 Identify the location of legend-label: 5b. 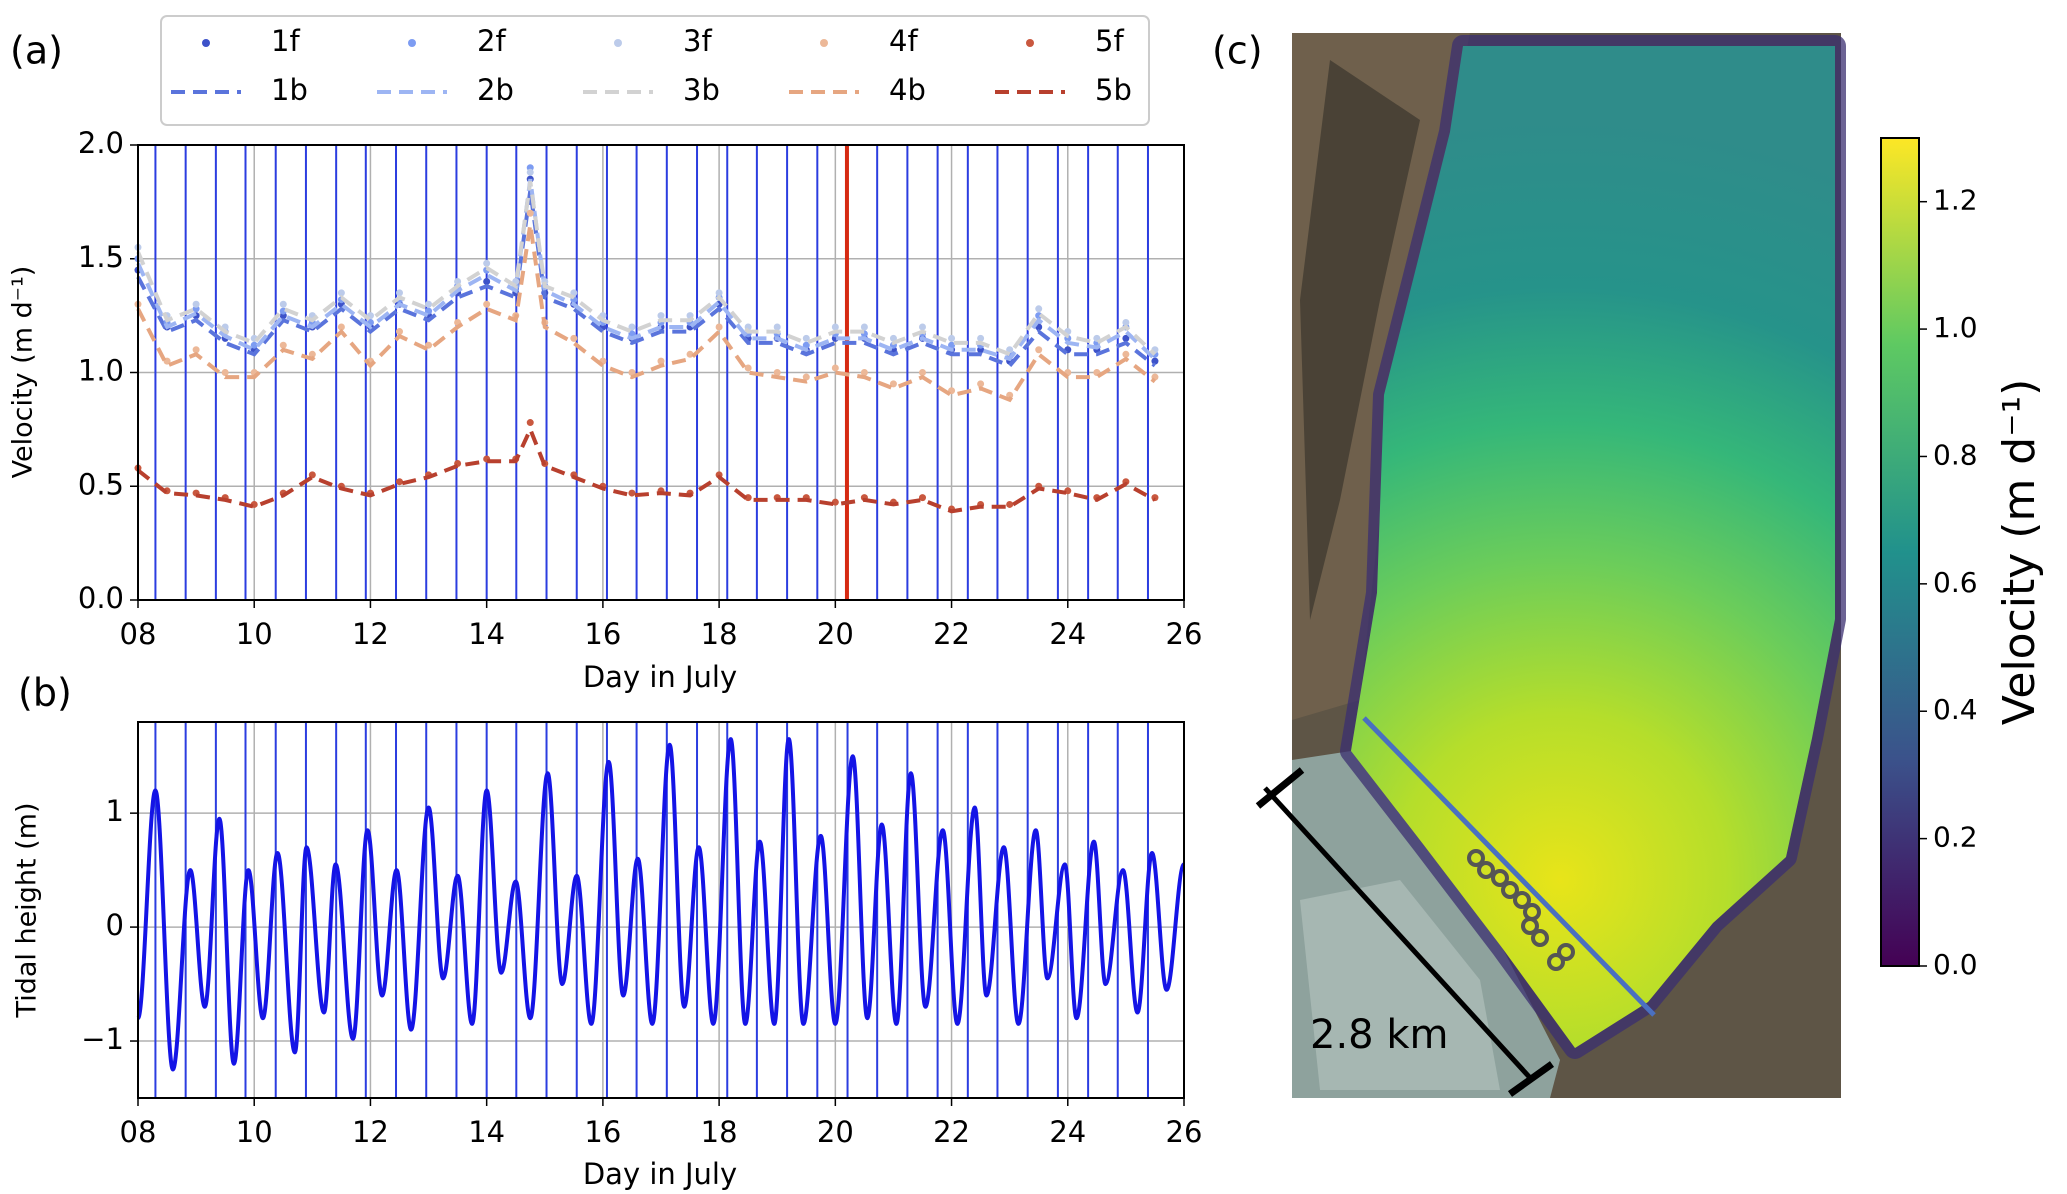
(1113, 90).